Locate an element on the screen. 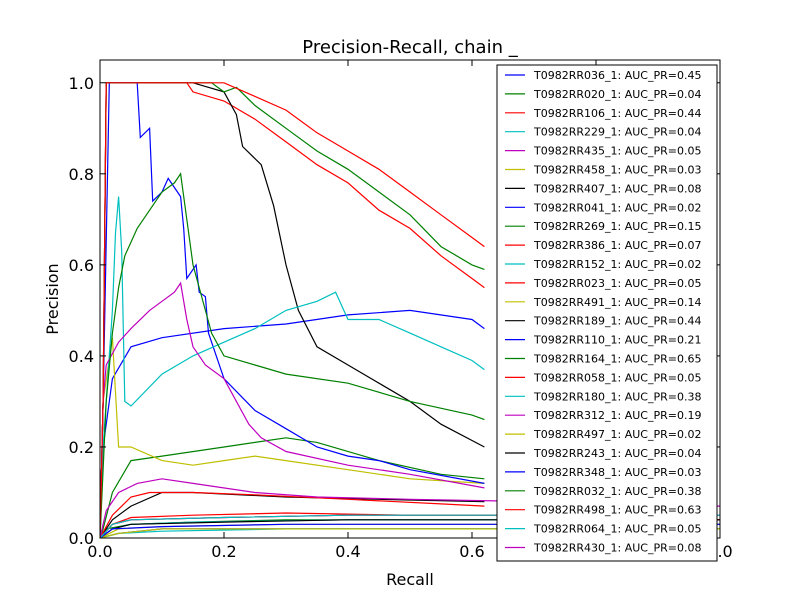 The width and height of the screenshot is (800, 604). legend-label: T0982RR110_1: AUC_PR=0.21 is located at coordinates (617, 340).